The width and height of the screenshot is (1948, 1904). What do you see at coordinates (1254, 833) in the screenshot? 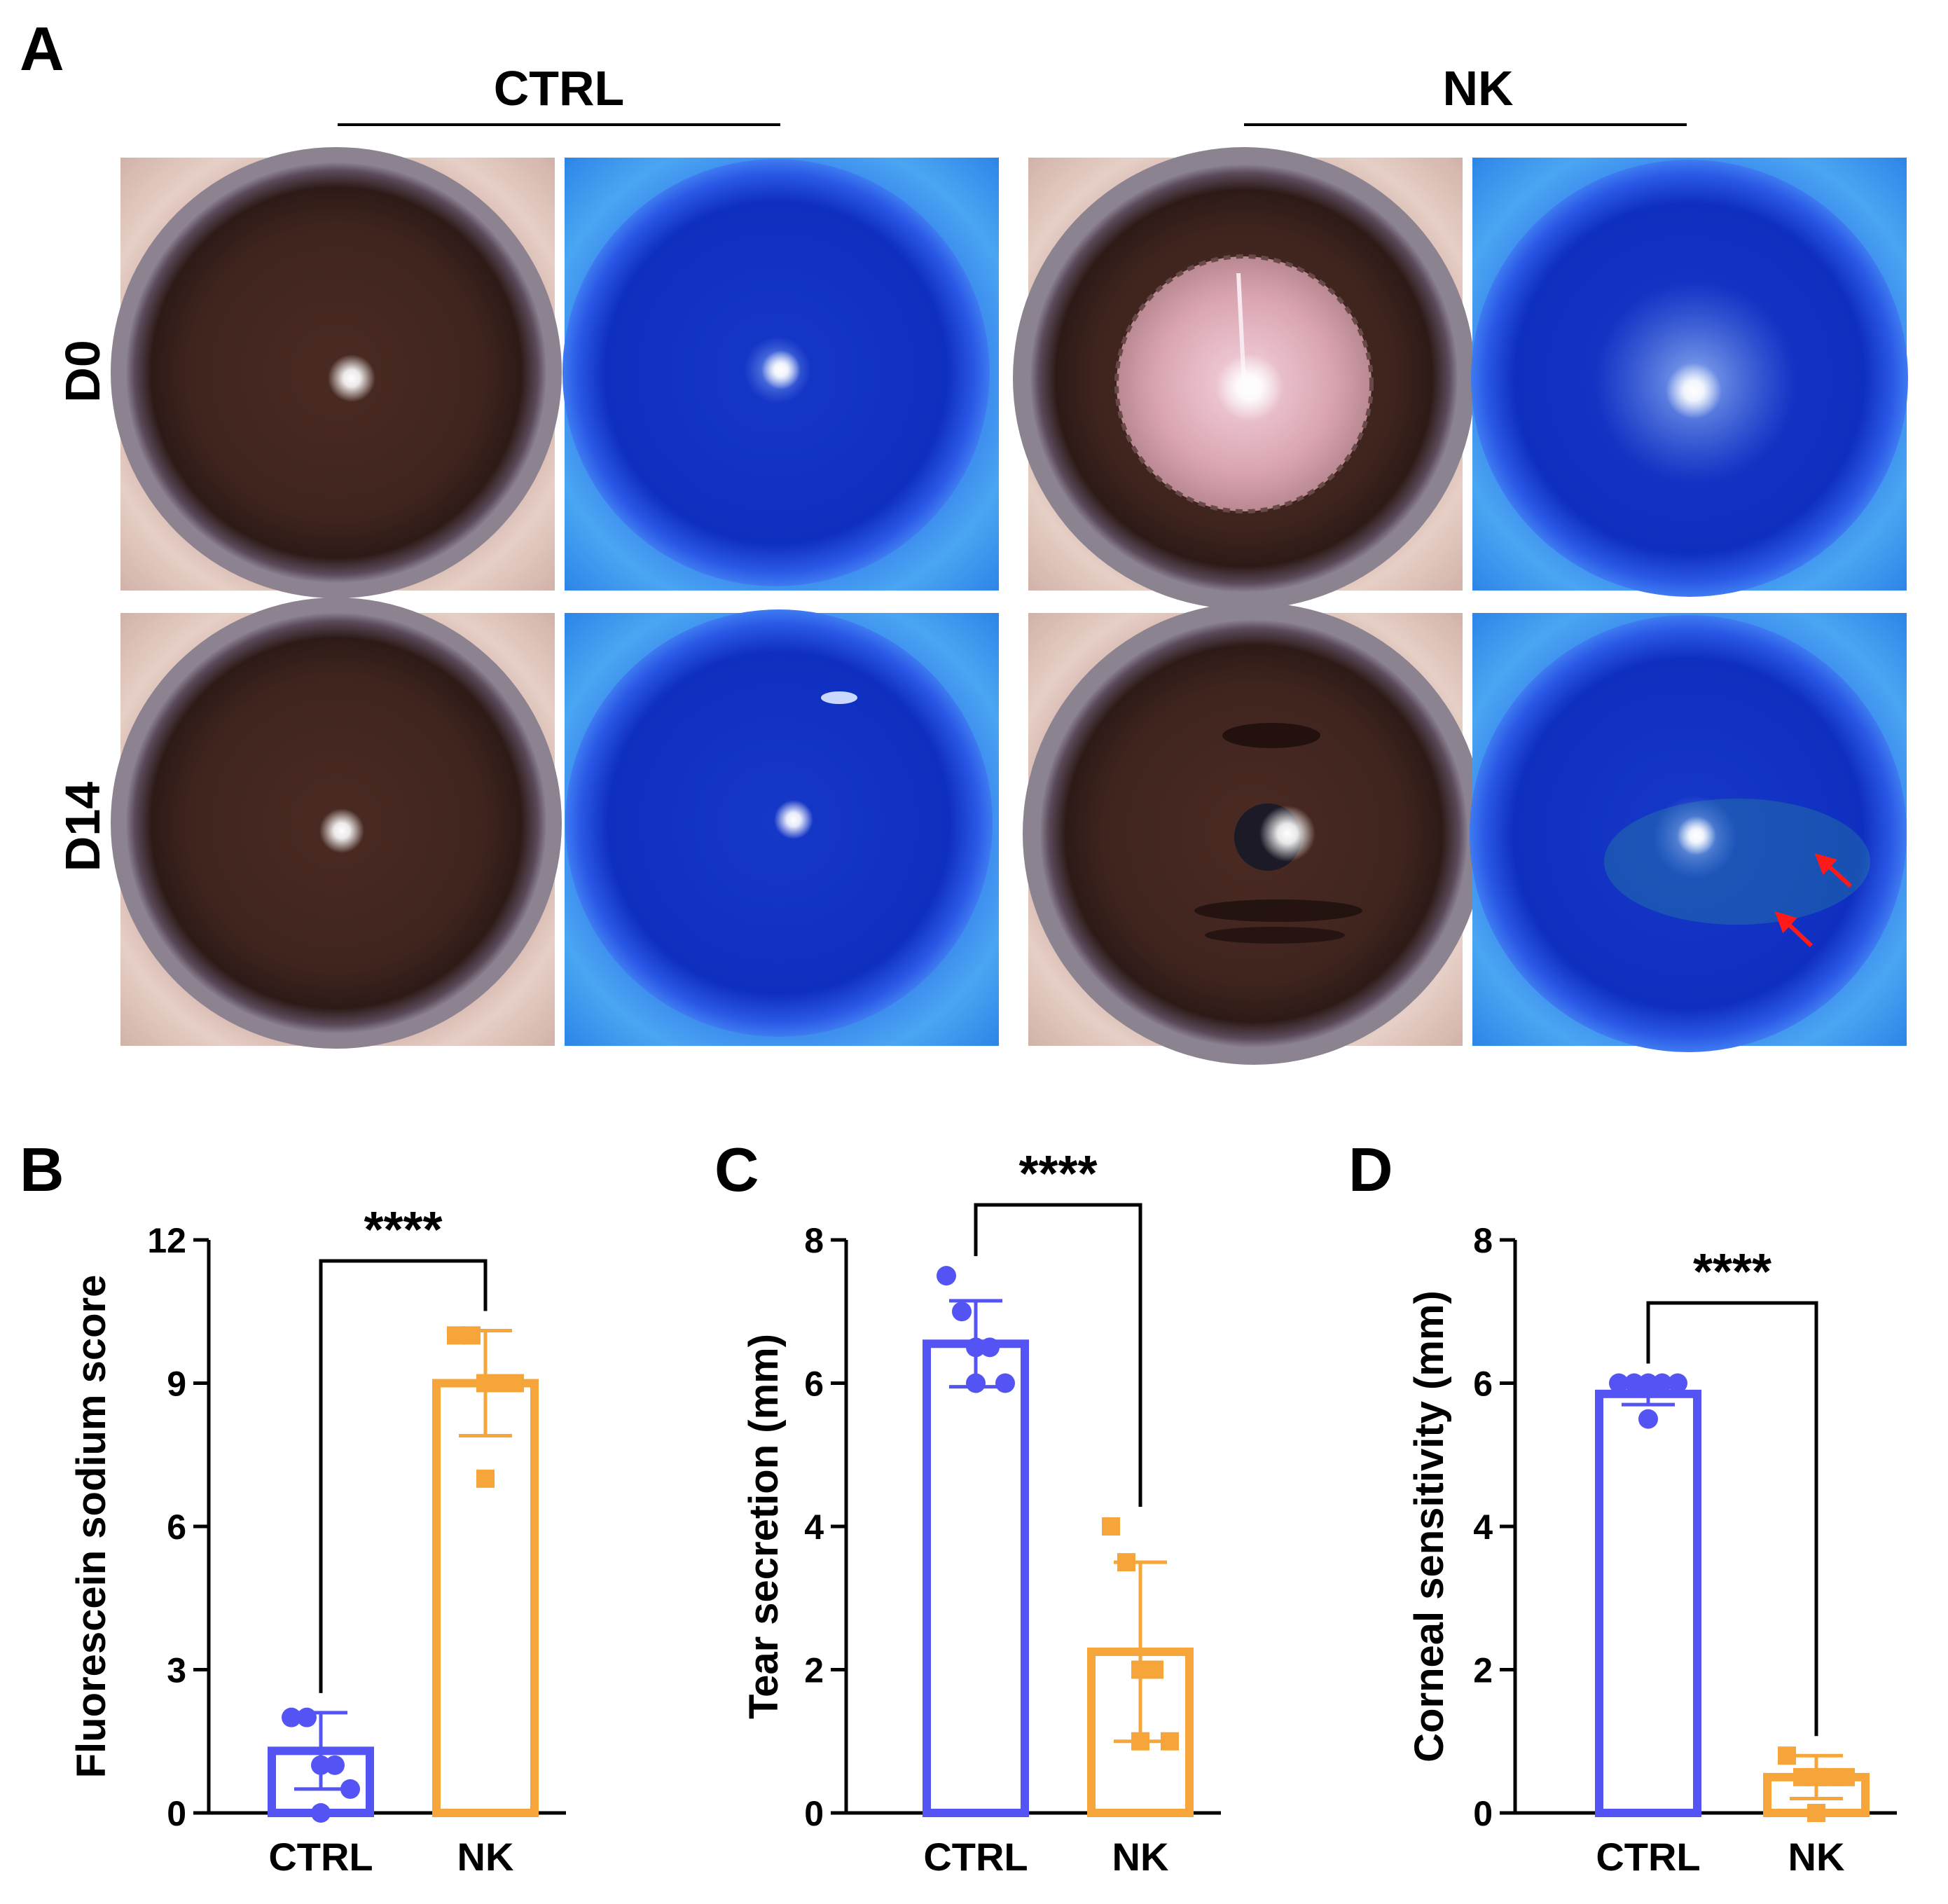
I see `eye-photo-d14-nk-brightfield` at bounding box center [1254, 833].